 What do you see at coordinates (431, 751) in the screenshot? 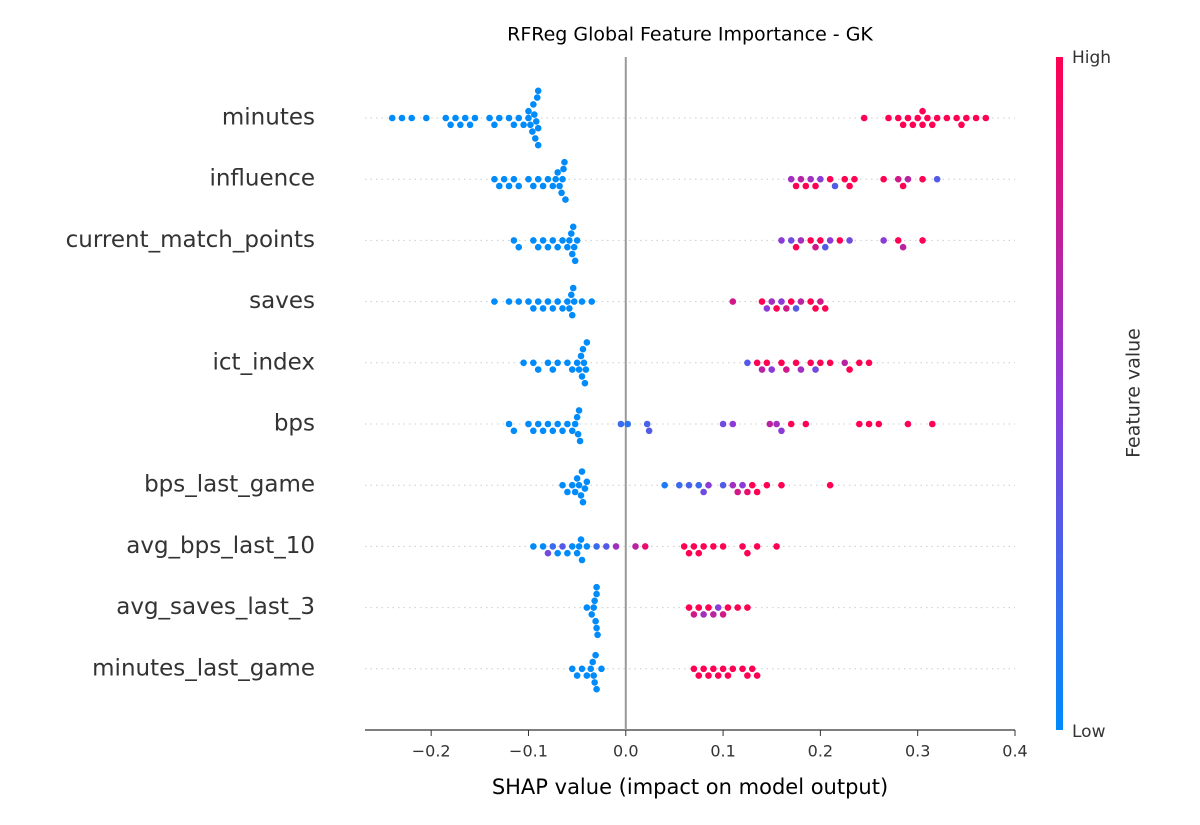
I see `x-tick-label: −0.2` at bounding box center [431, 751].